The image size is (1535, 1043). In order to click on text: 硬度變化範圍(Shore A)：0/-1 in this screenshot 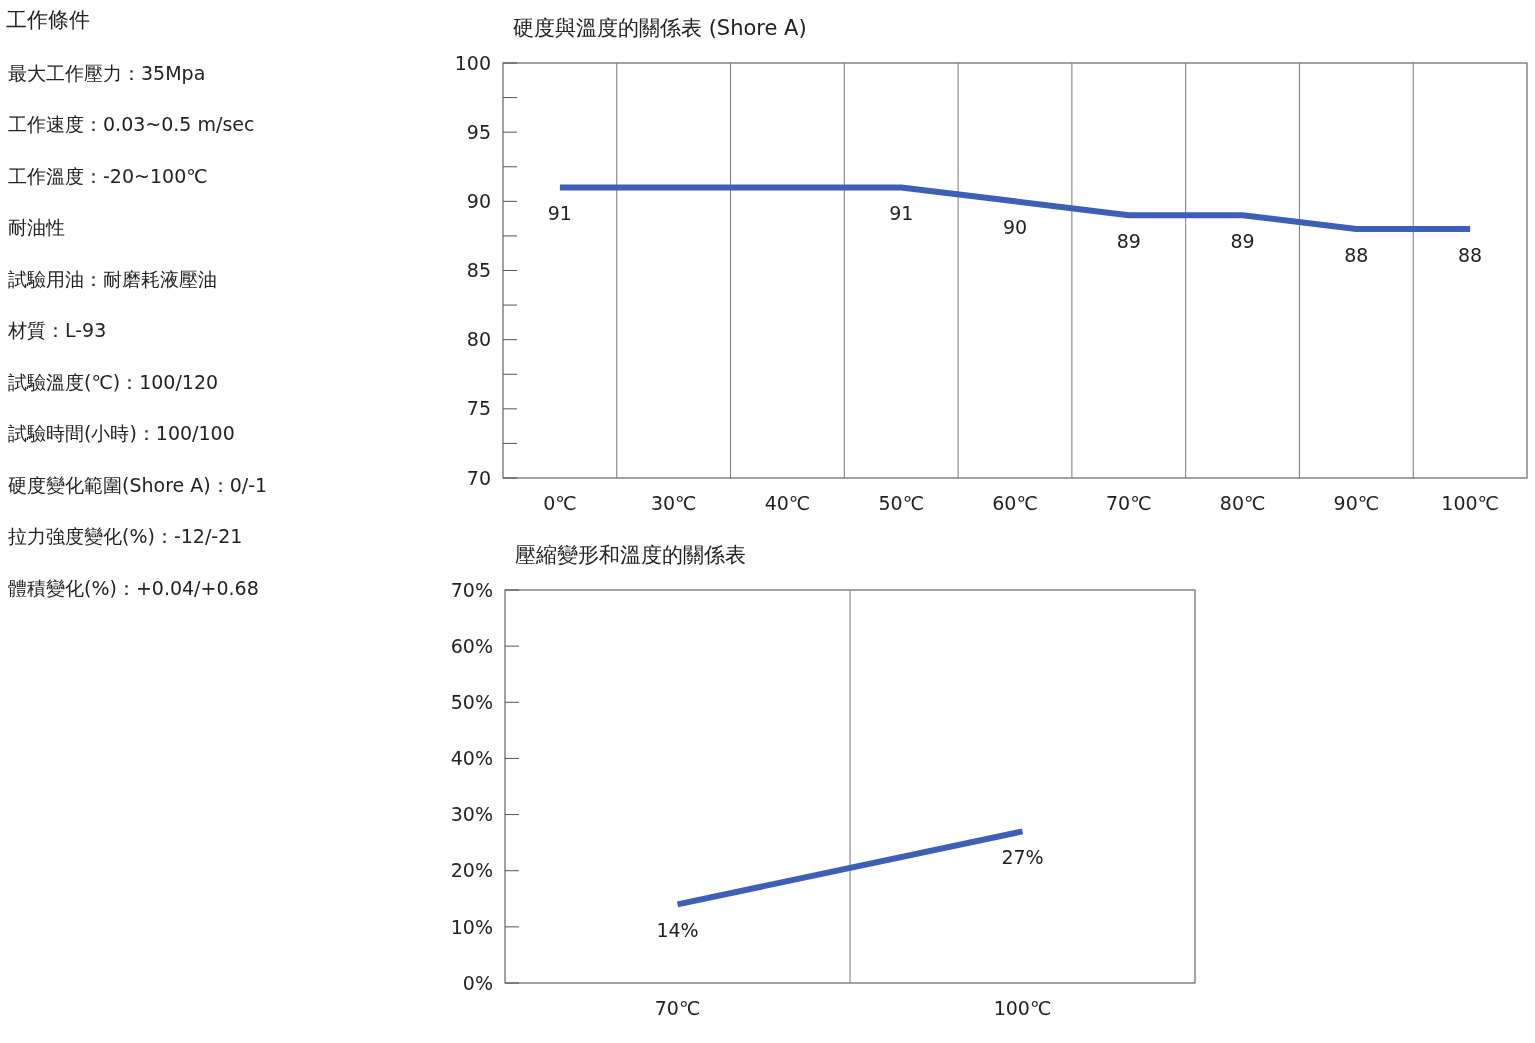, I will do `click(138, 484)`.